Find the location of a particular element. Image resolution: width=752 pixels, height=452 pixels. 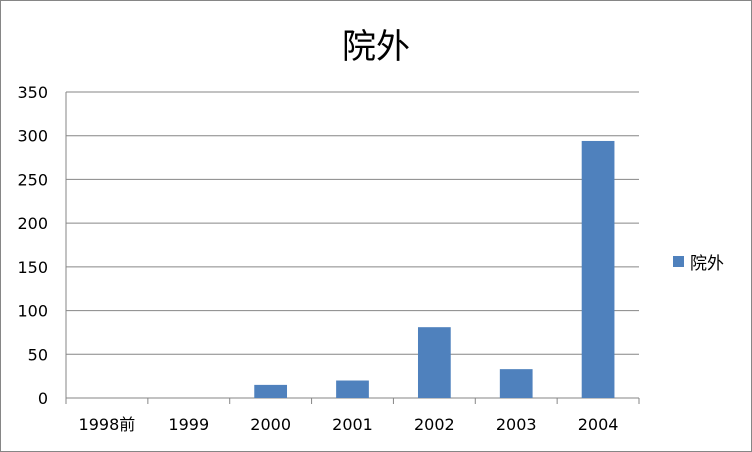

x-tick-label: 2004 is located at coordinates (598, 424).